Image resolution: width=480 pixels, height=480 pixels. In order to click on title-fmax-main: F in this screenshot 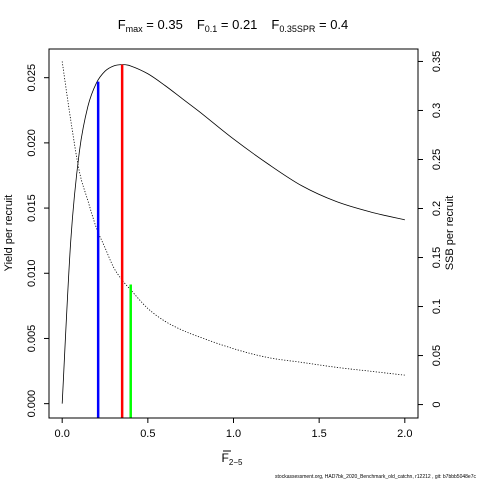, I will do `click(122, 24)`.